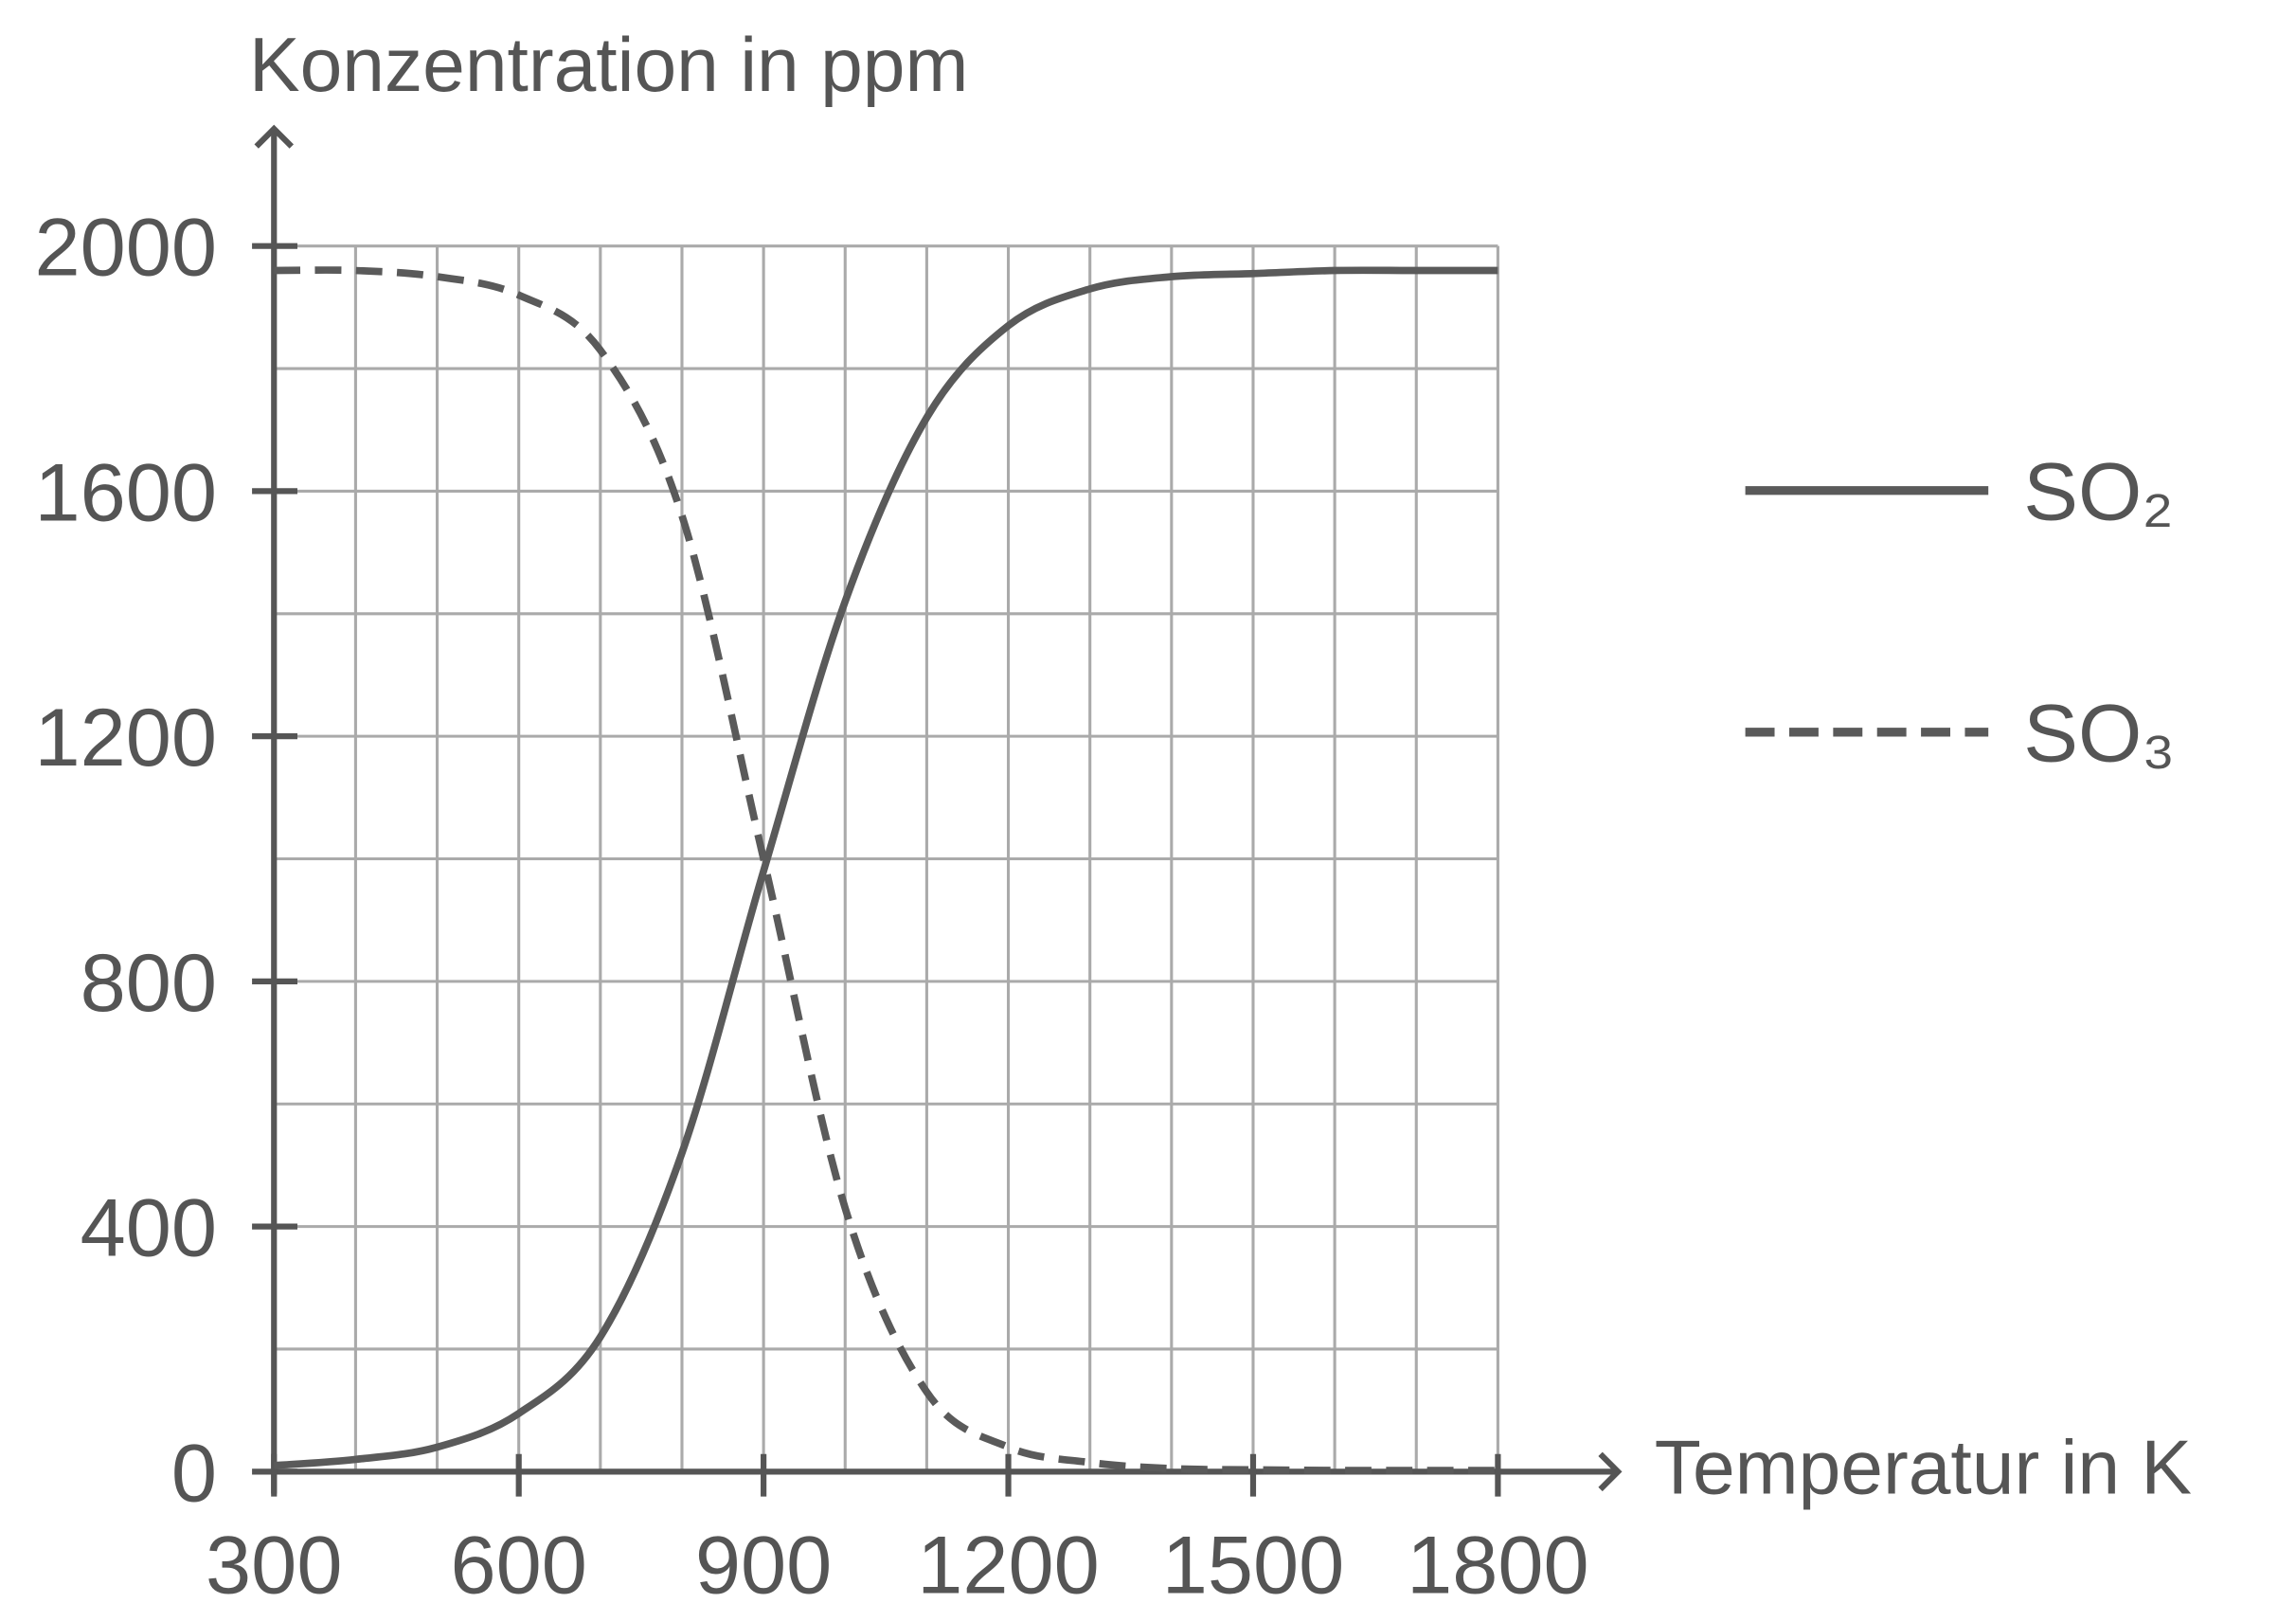 The image size is (2296, 1621). What do you see at coordinates (763, 1566) in the screenshot?
I see `x-tick-label: 900` at bounding box center [763, 1566].